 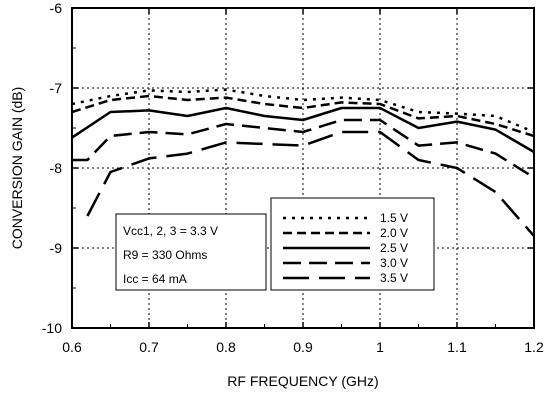 I want to click on x-tick-label: 0.8, so click(x=226, y=347).